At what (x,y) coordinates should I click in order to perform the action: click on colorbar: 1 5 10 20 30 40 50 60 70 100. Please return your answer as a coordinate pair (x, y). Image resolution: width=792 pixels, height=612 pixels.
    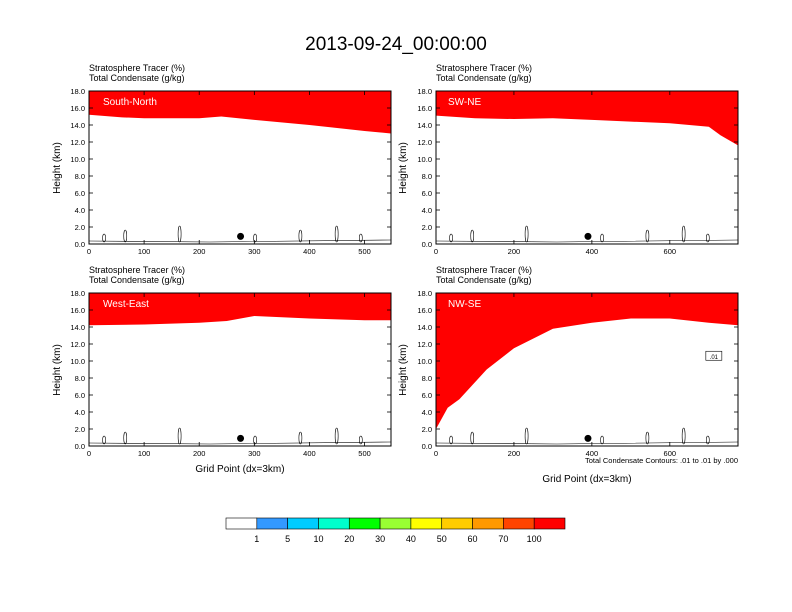
    Looking at the image, I should click on (395, 530).